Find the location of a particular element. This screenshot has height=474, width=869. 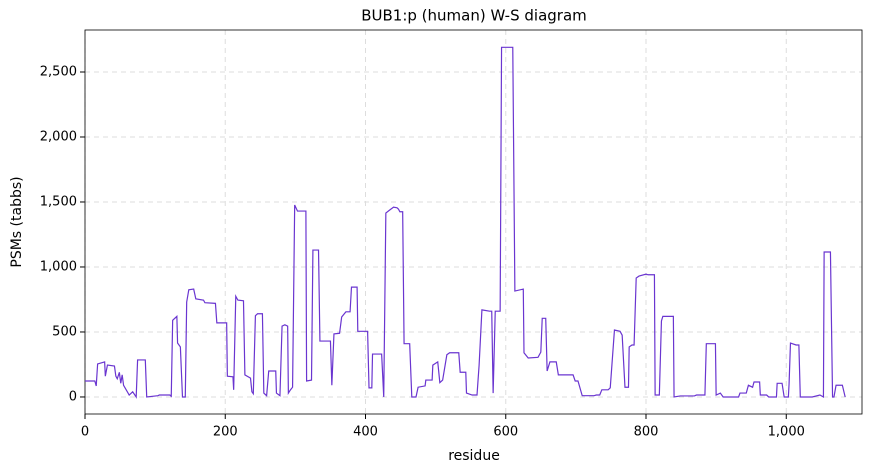

y-axis-label: PSMs (tabbs) is located at coordinates (17, 221).